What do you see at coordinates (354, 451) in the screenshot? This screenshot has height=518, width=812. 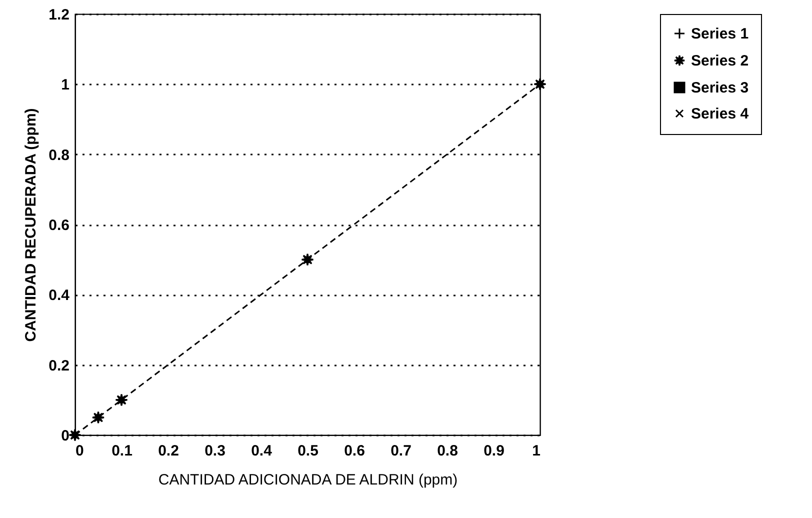 I see `x-tick-label: 0.6` at bounding box center [354, 451].